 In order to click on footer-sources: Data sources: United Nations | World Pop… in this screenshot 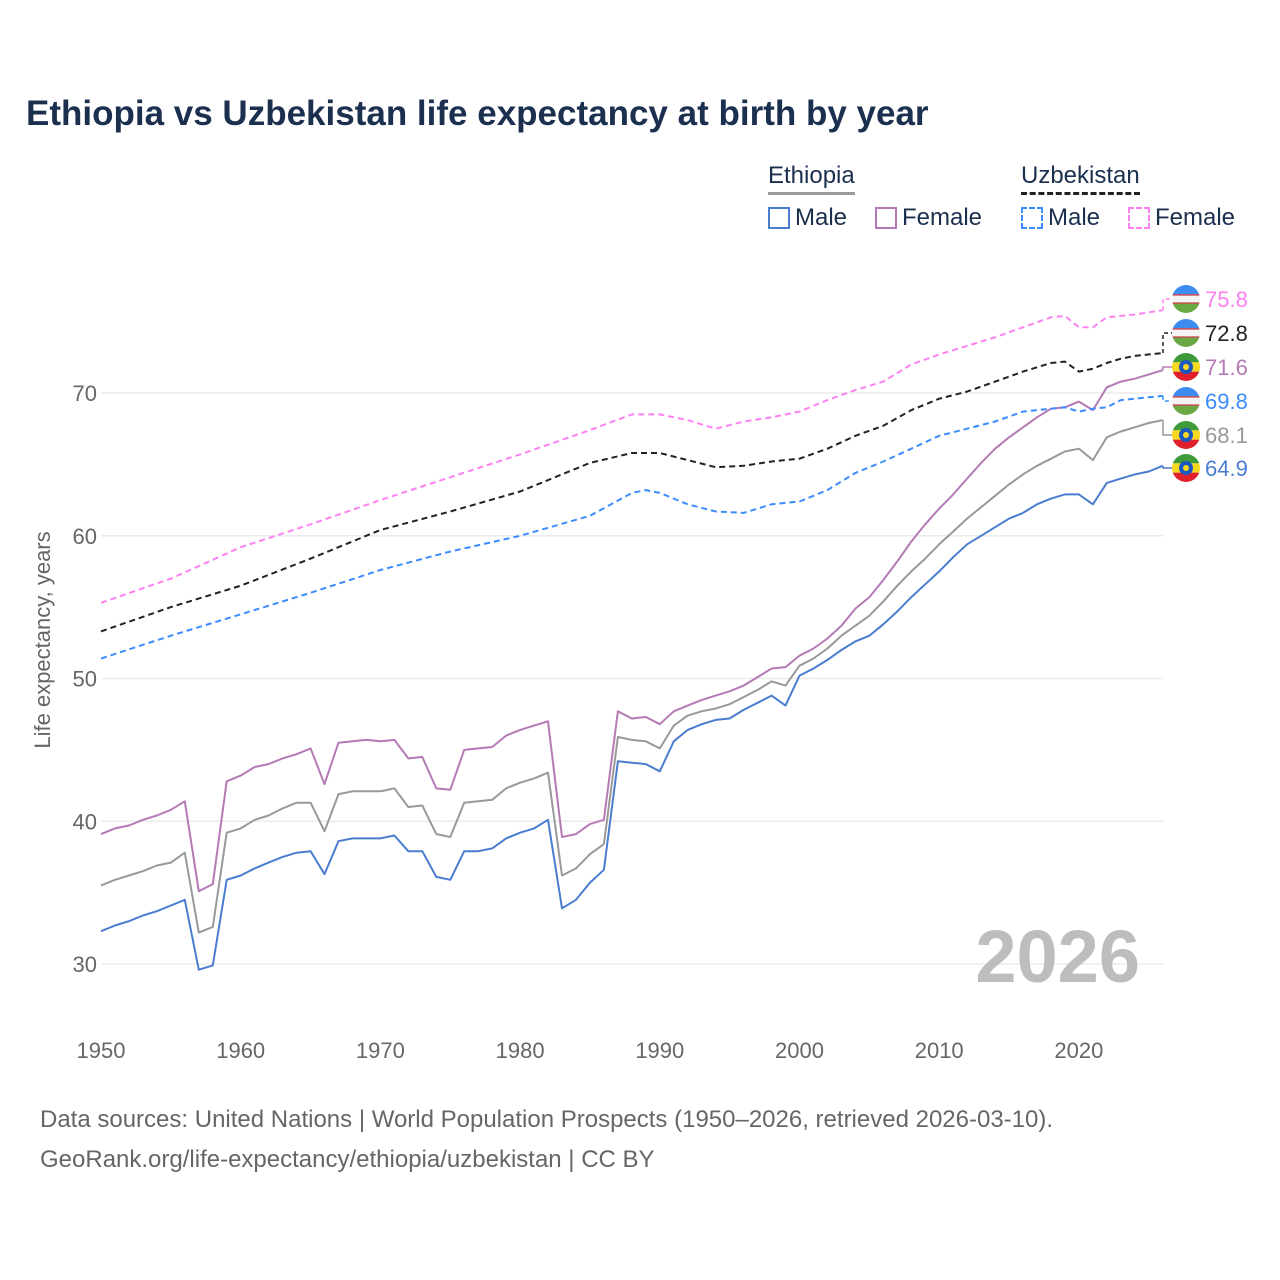, I will do `click(547, 1119)`.